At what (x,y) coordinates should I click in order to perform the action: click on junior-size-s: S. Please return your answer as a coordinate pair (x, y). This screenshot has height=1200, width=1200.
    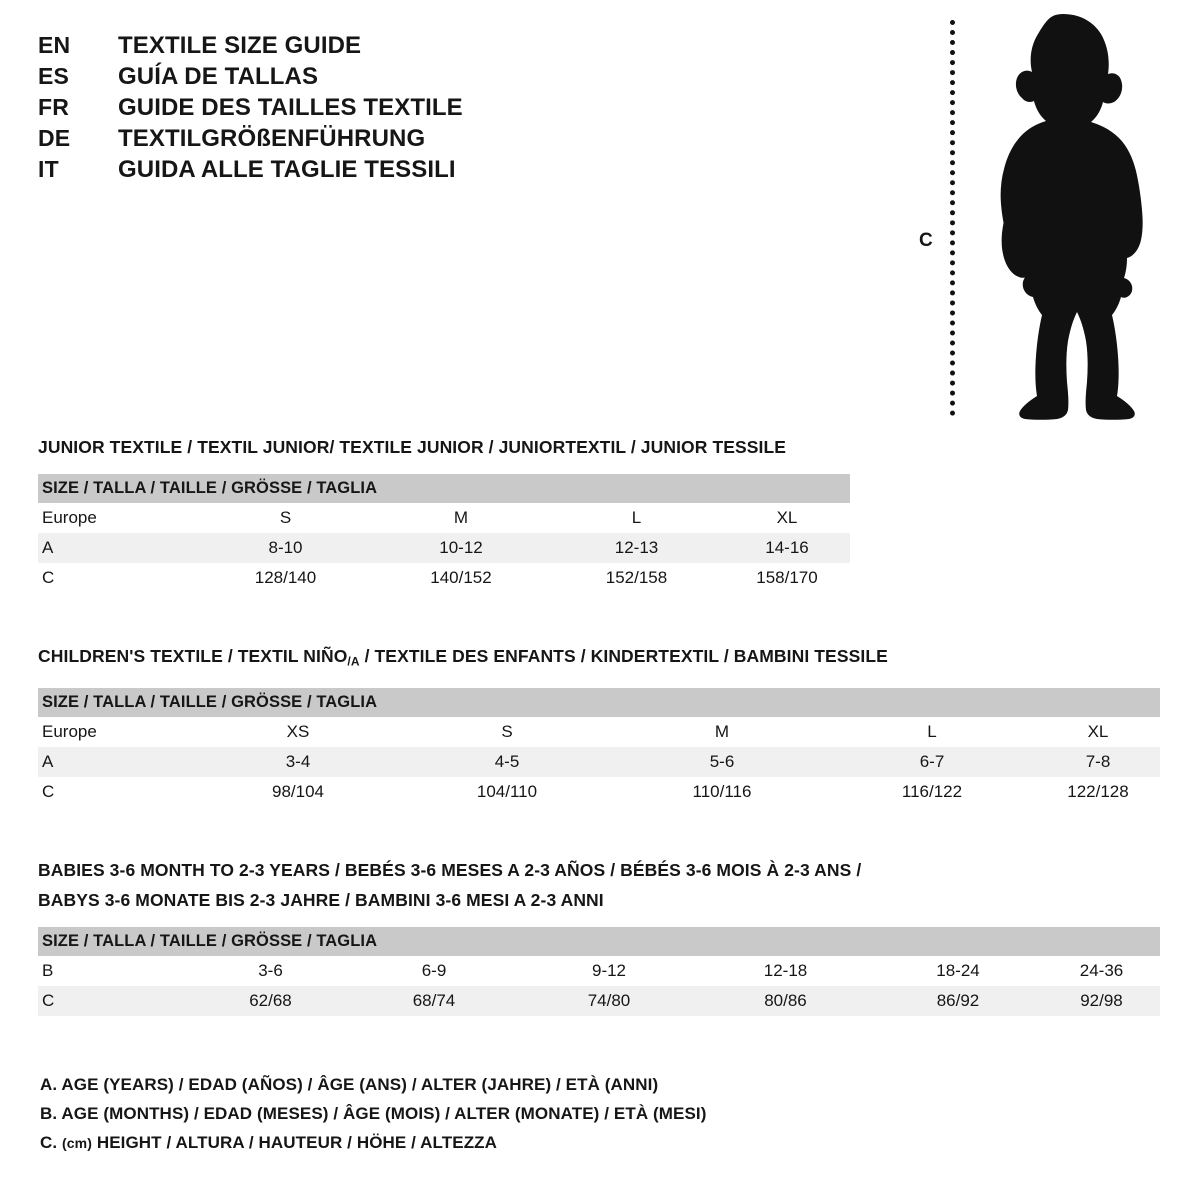
    Looking at the image, I should click on (285, 518).